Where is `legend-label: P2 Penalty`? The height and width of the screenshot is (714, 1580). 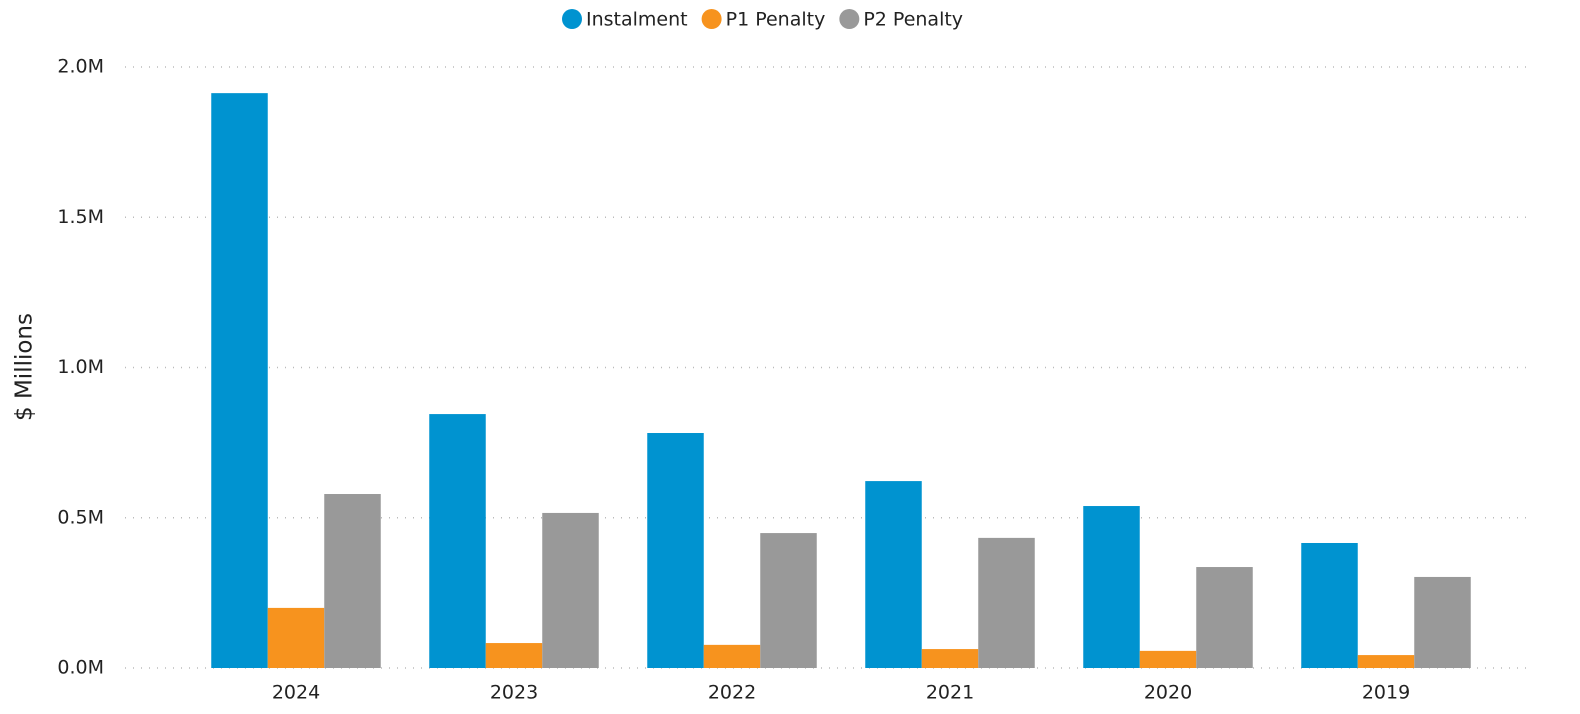
legend-label: P2 Penalty is located at coordinates (913, 20).